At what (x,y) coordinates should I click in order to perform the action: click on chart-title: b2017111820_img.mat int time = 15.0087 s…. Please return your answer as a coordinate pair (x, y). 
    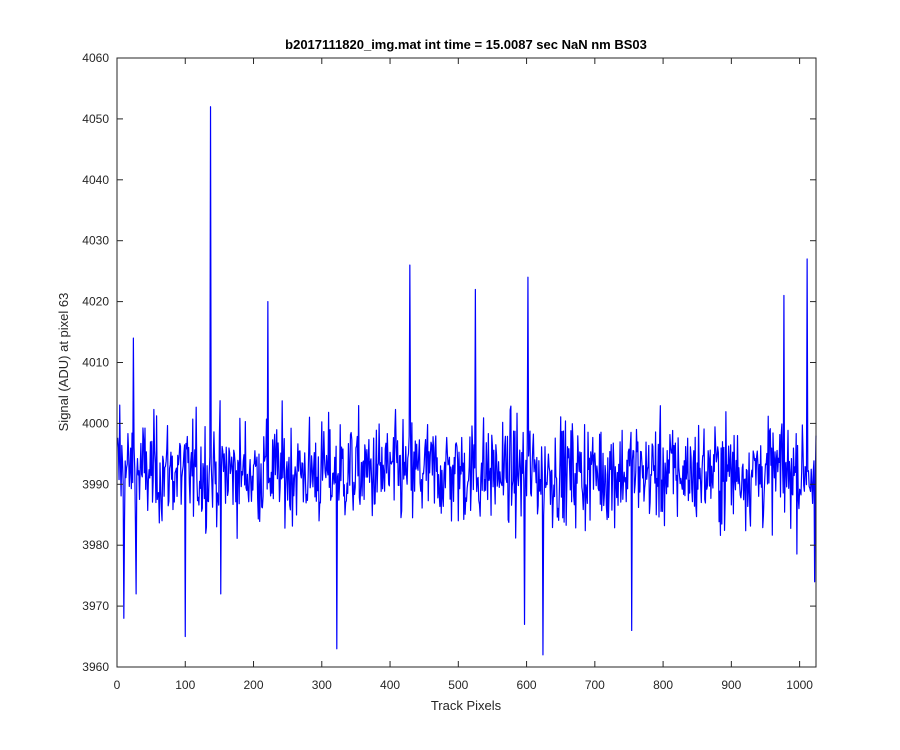
    Looking at the image, I should click on (466, 44).